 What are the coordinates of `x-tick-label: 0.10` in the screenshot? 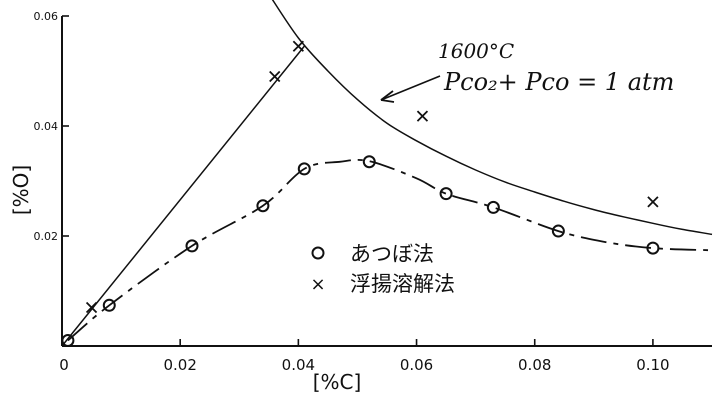 It's located at (652, 365).